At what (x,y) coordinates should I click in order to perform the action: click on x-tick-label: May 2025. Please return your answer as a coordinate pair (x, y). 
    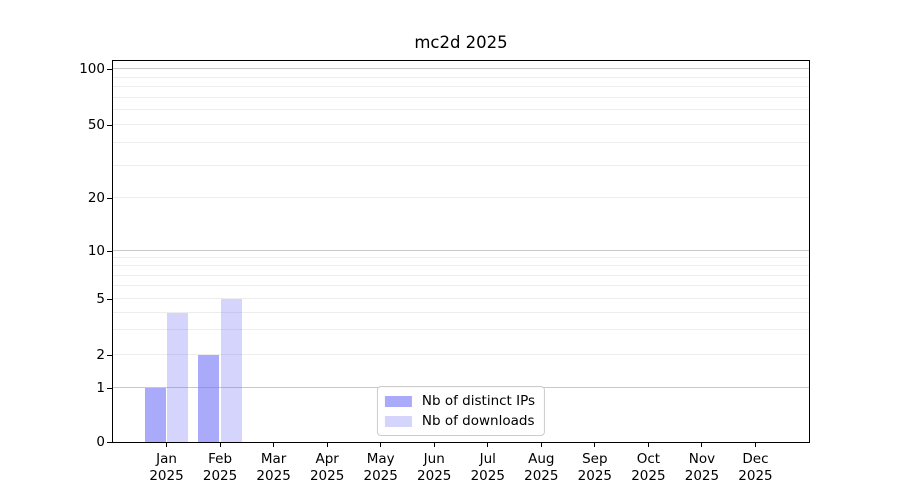
    Looking at the image, I should click on (380, 467).